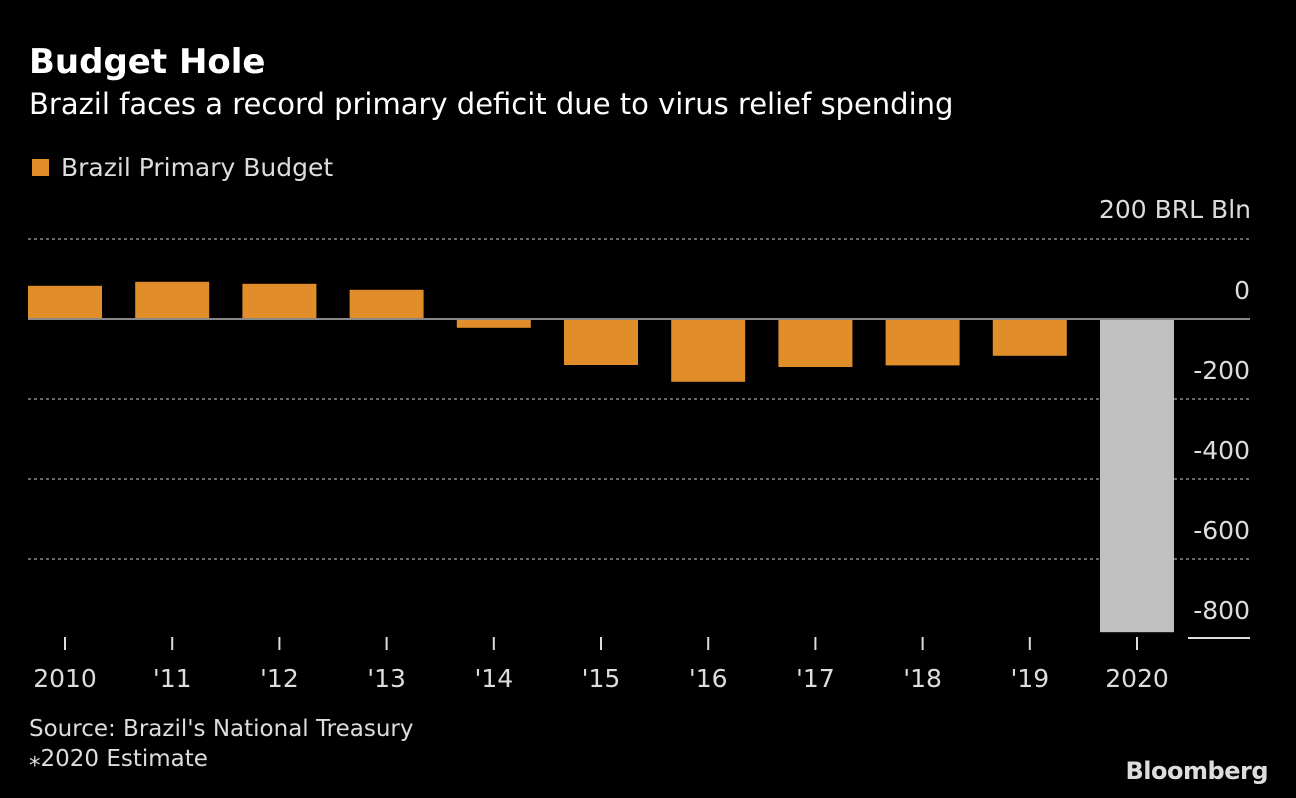 The height and width of the screenshot is (798, 1296). Describe the element at coordinates (1221, 610) in the screenshot. I see `y-tick-label: -800` at that location.